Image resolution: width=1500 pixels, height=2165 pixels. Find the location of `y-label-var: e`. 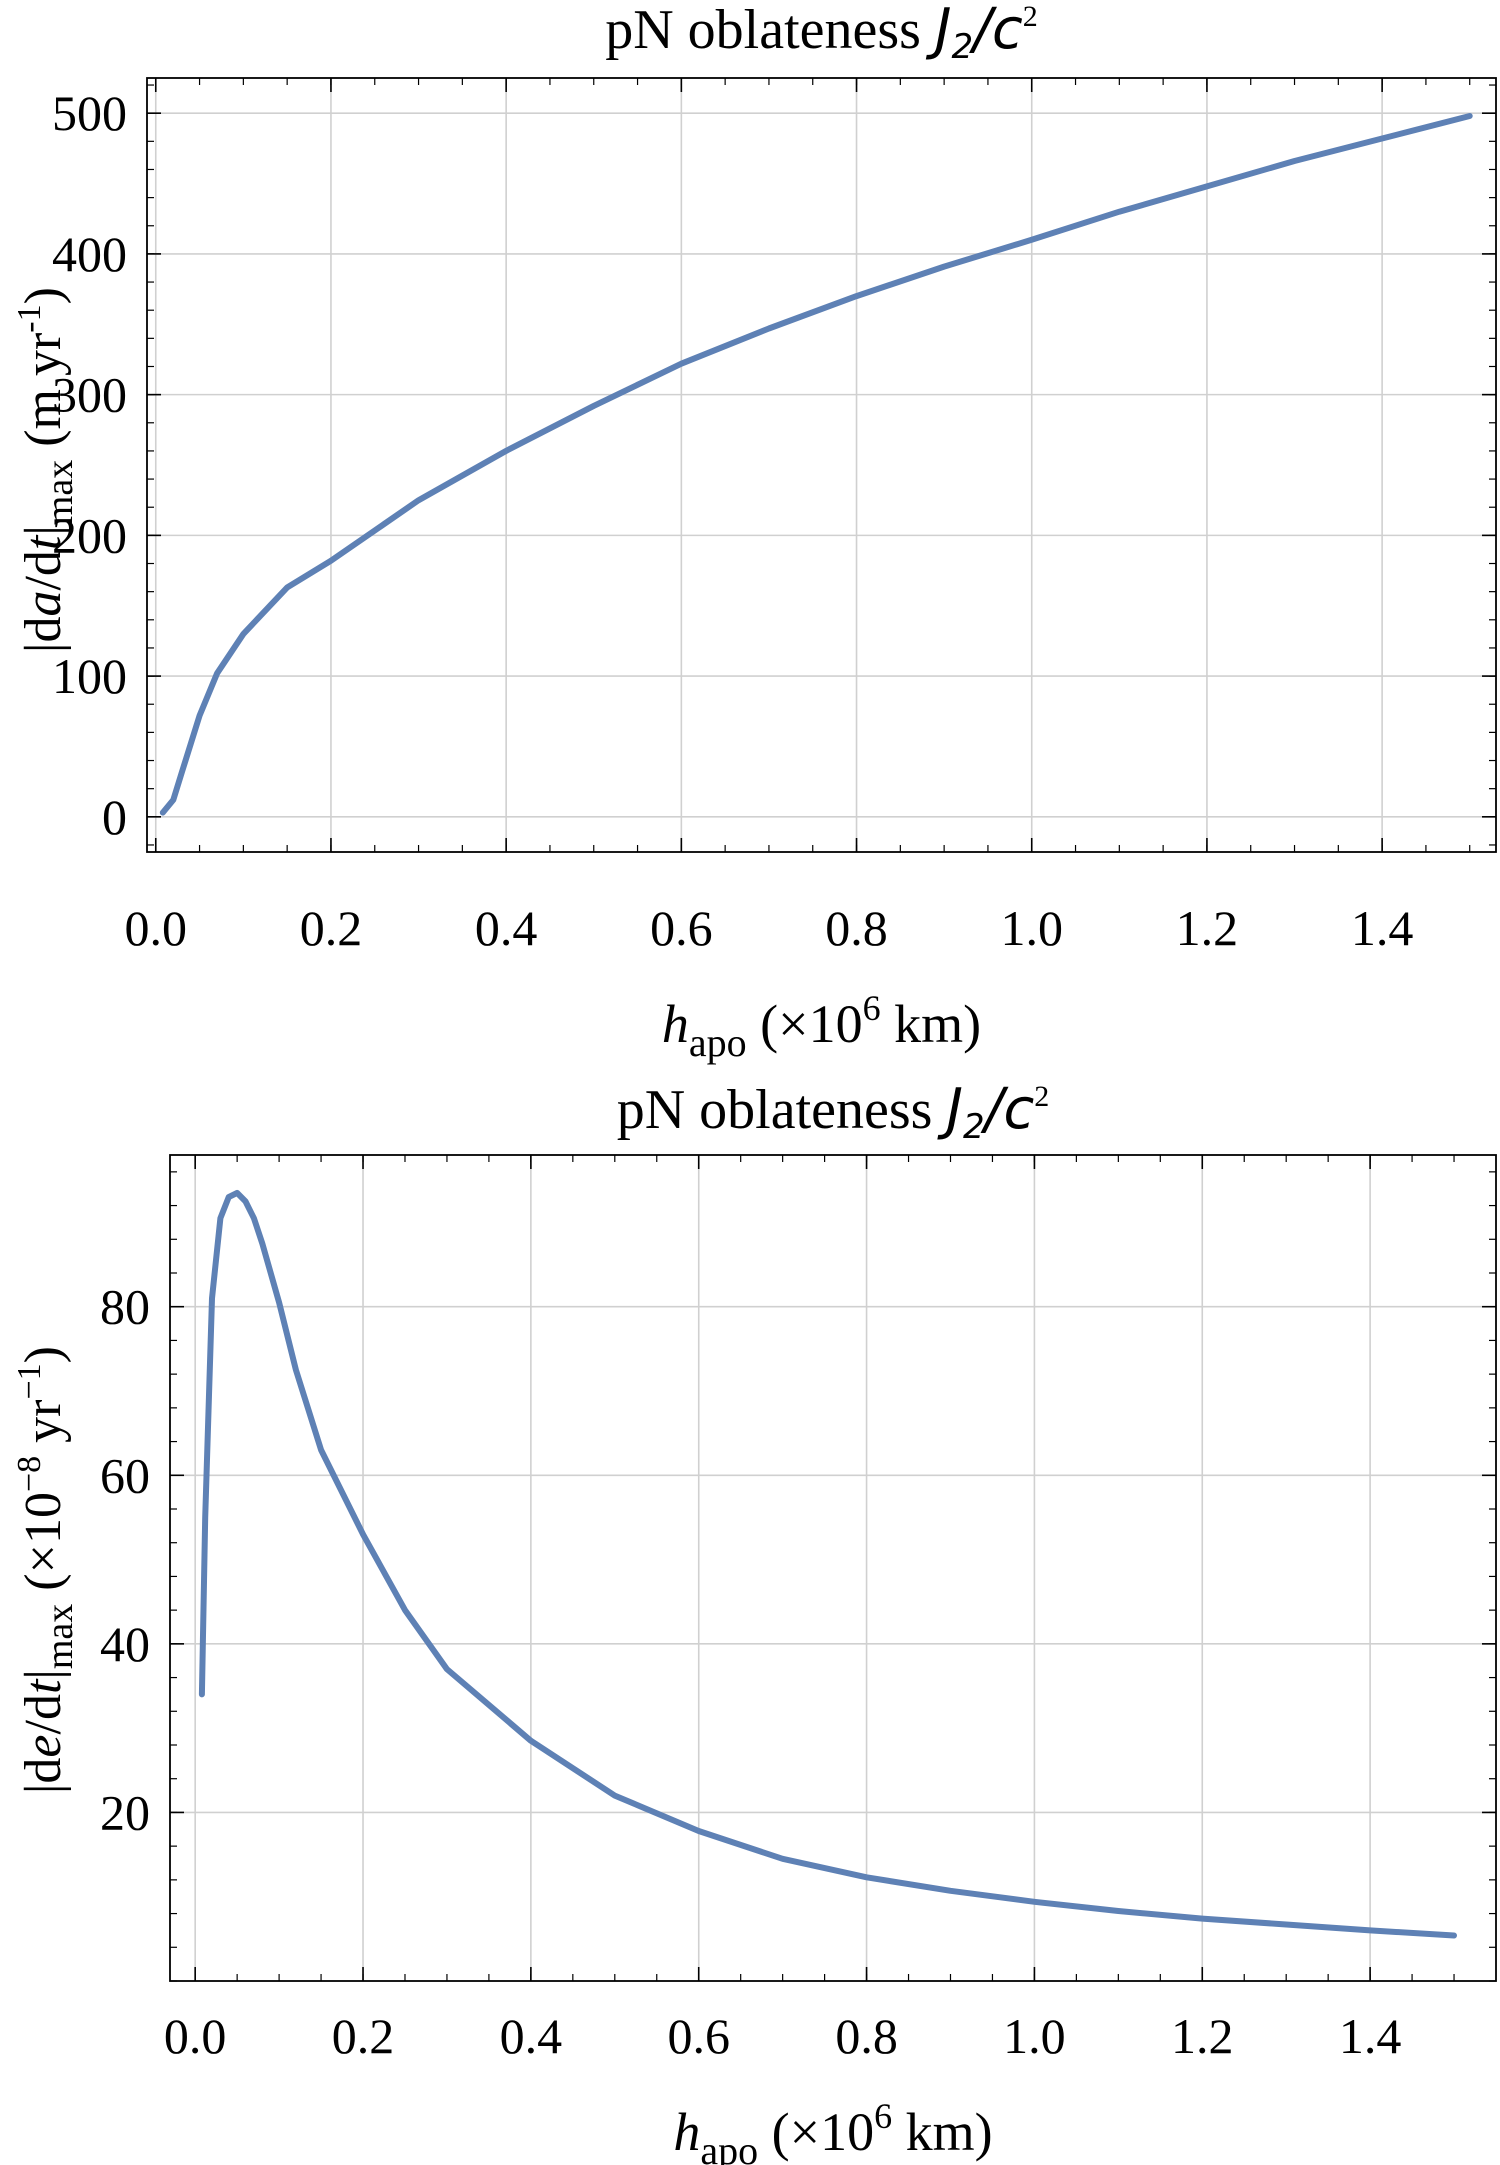

y-label-var: e is located at coordinates (43, 1745).